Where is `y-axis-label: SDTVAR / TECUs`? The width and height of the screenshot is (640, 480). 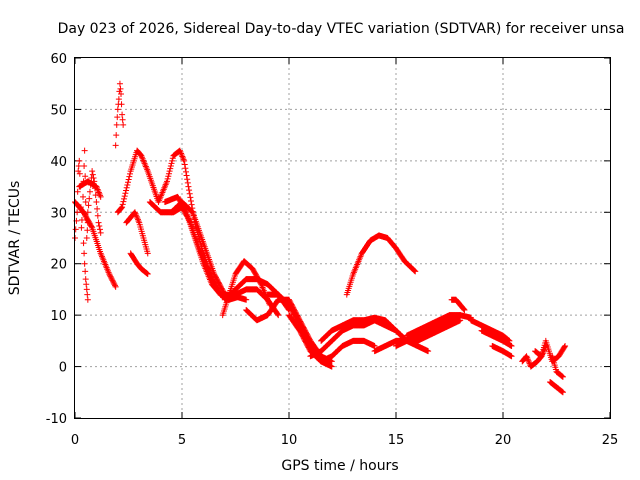 y-axis-label: SDTVAR / TECUs is located at coordinates (15, 238).